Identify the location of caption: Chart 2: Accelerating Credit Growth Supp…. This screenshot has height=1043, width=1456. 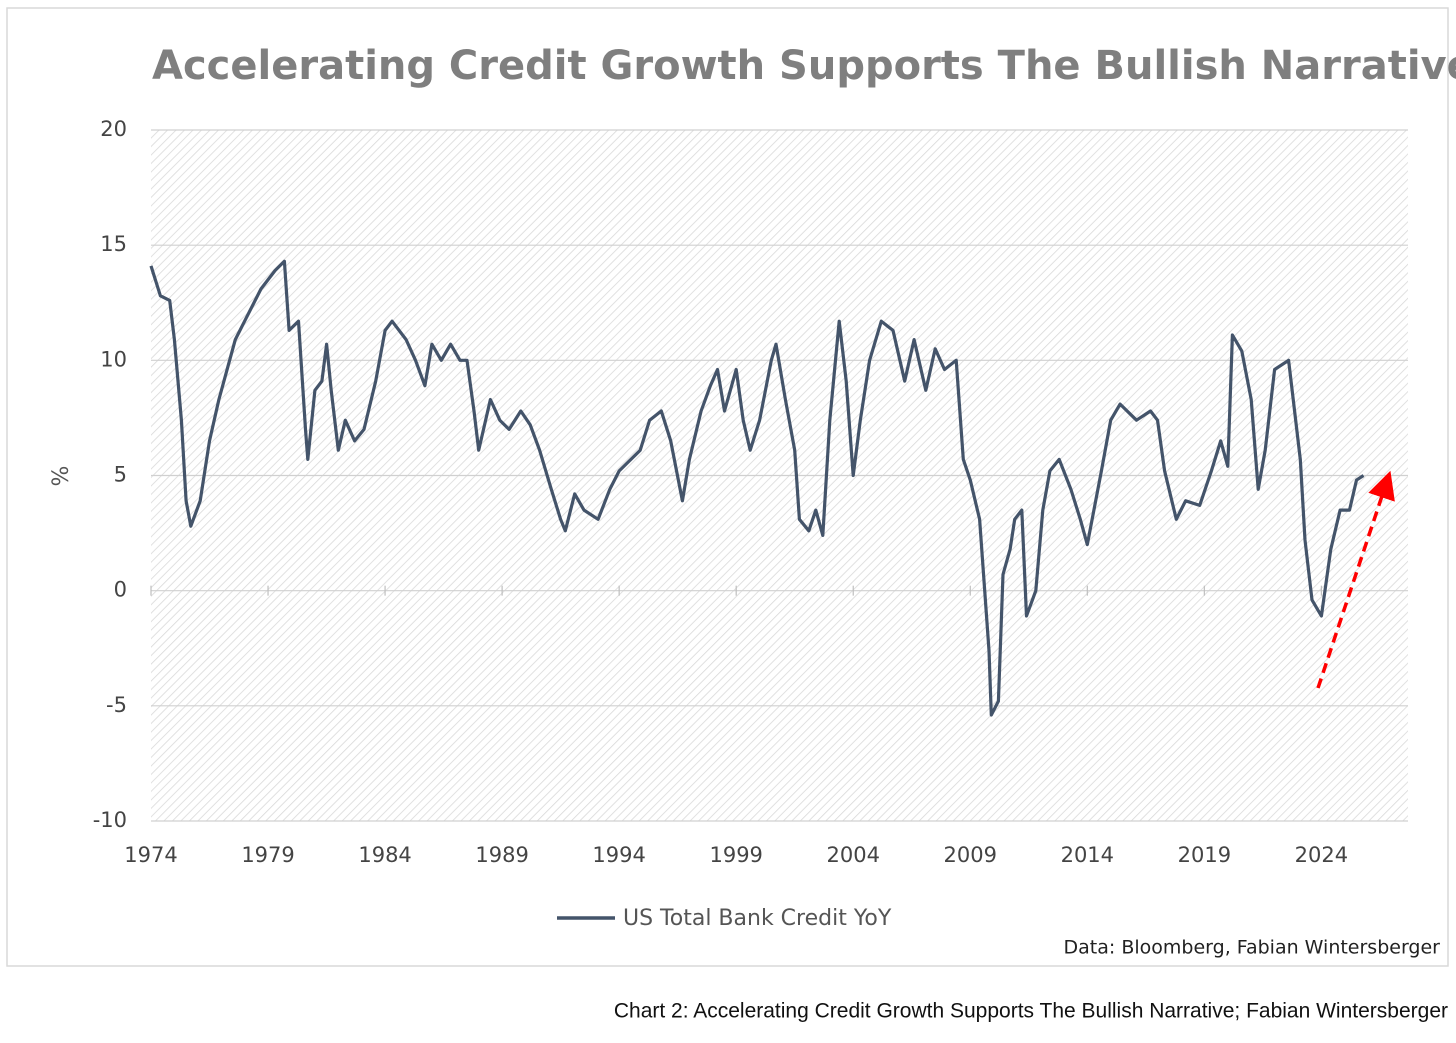
(1031, 1011).